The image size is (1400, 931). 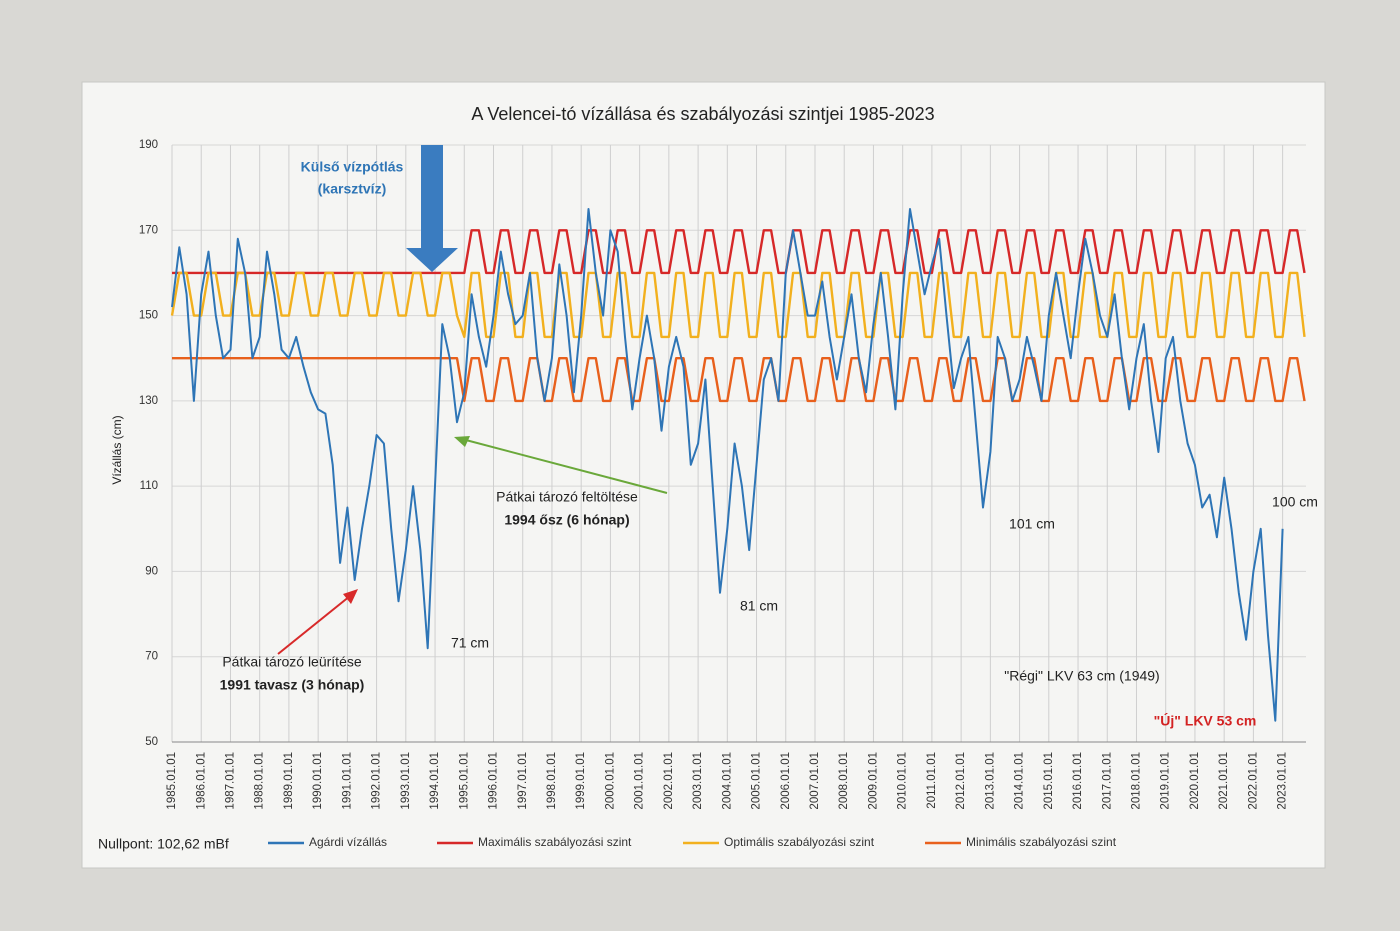 What do you see at coordinates (757, 781) in the screenshot?
I see `x-tick-label: 2005.01.01` at bounding box center [757, 781].